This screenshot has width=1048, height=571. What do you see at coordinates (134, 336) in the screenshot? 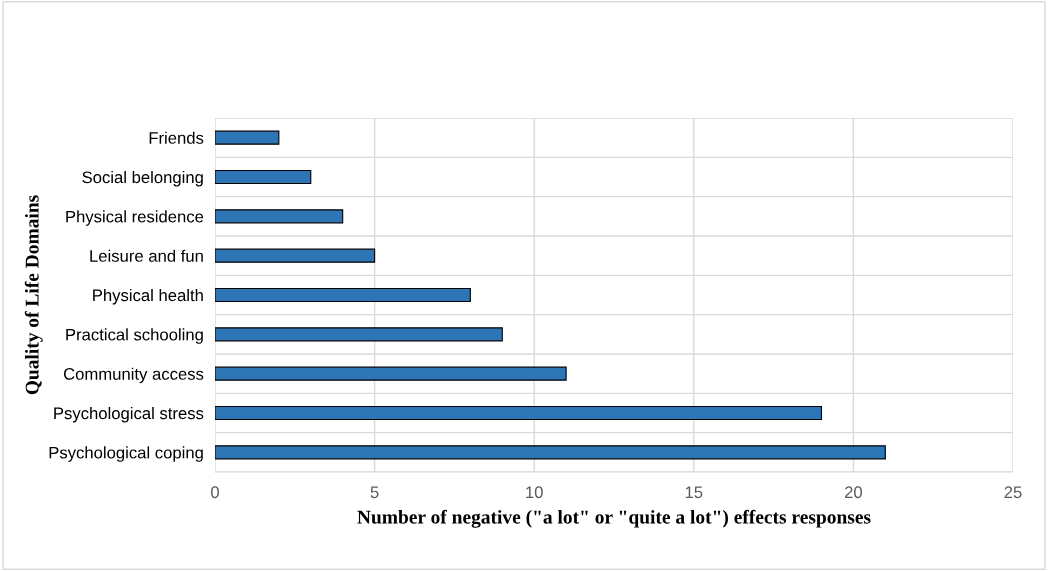
I see `y-tick-label: Practical schooling` at bounding box center [134, 336].